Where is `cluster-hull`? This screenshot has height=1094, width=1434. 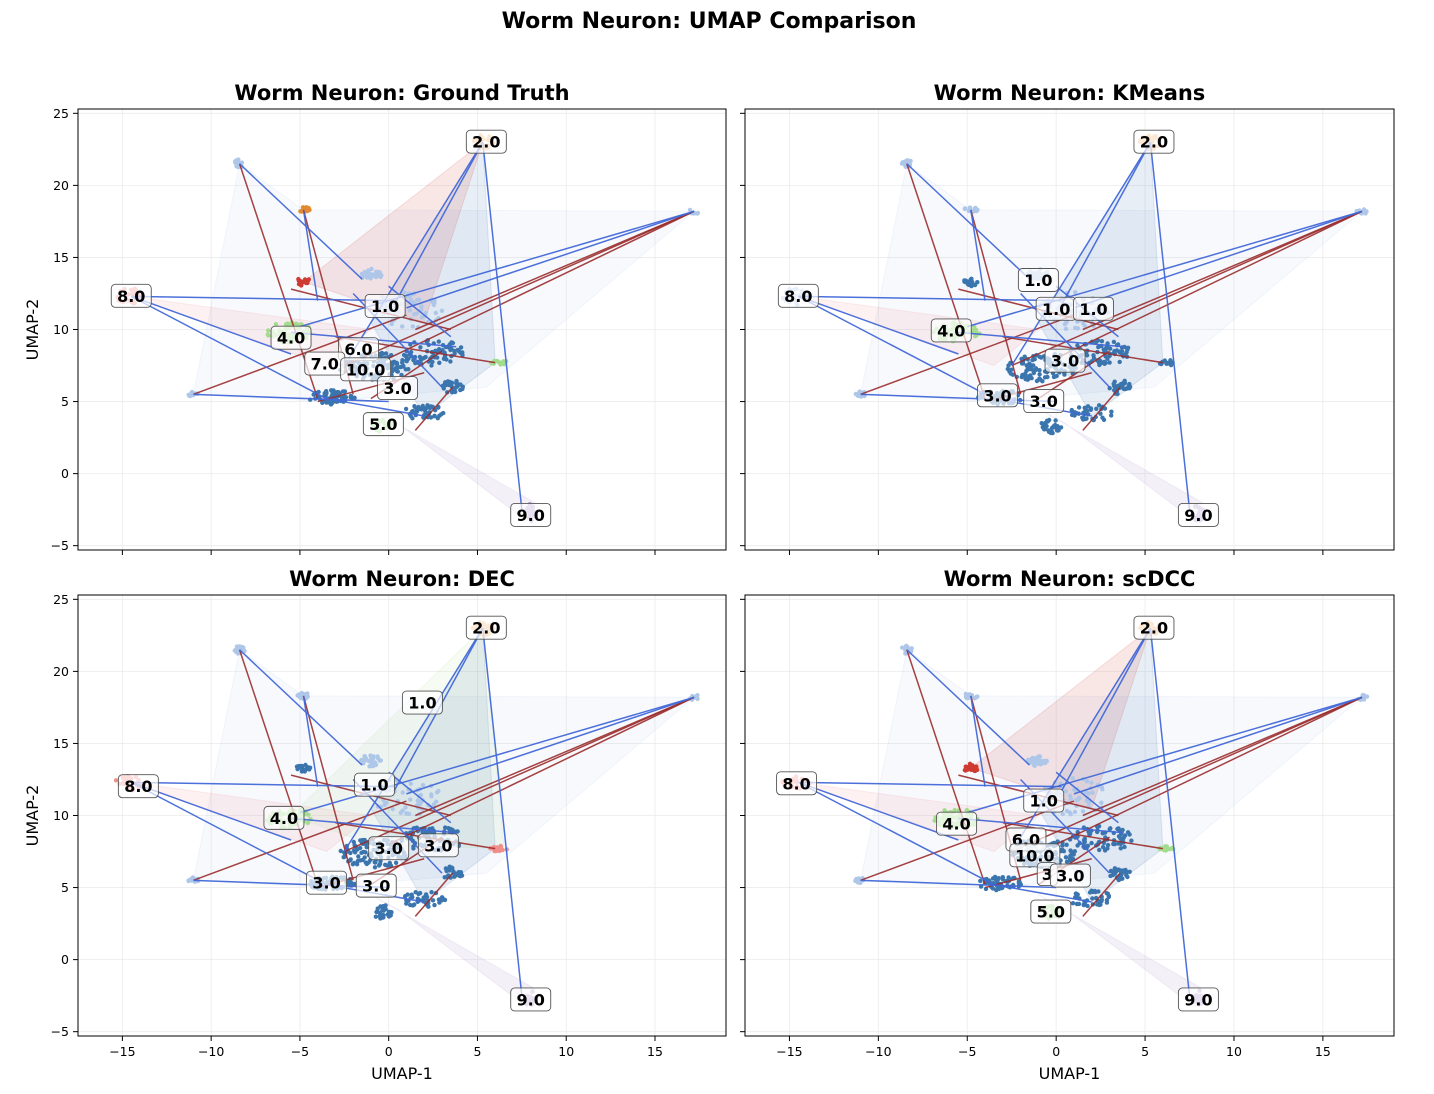 cluster-hull is located at coordinates (393, 231).